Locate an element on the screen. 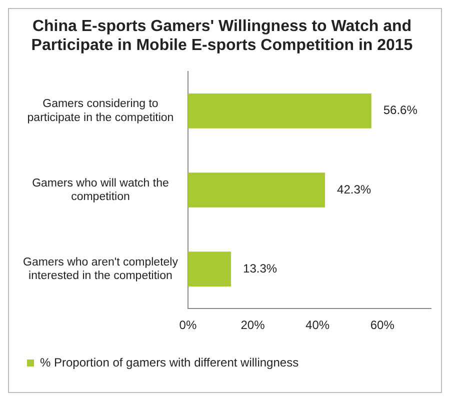  x-tick-label: 0% is located at coordinates (188, 325).